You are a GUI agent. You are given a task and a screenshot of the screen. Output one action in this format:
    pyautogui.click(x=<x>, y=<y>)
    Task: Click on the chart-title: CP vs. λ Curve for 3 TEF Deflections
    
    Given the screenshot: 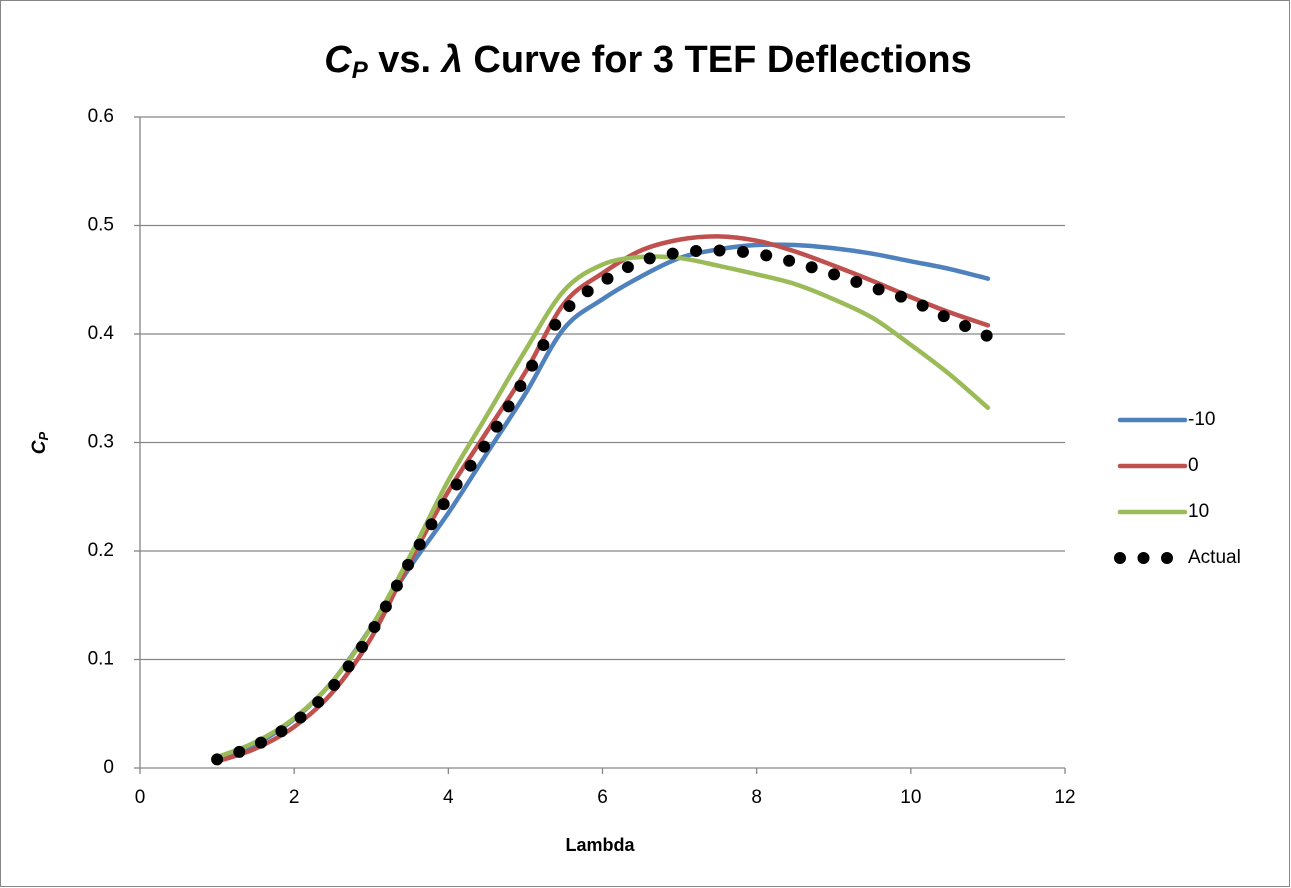 What is the action you would take?
    pyautogui.click(x=647, y=61)
    